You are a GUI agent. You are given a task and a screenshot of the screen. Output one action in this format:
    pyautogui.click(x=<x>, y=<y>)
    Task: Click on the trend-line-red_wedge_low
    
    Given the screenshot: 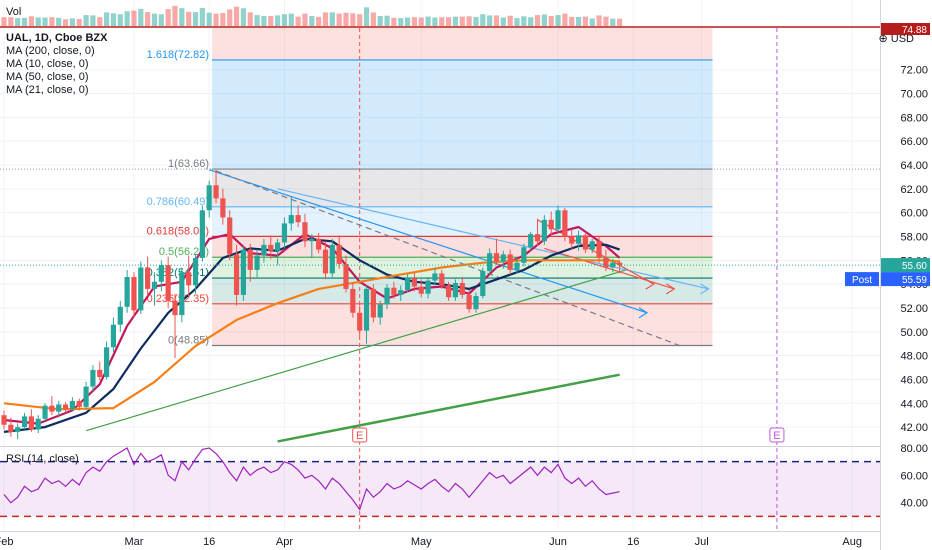 What is the action you would take?
    pyautogui.click(x=609, y=268)
    